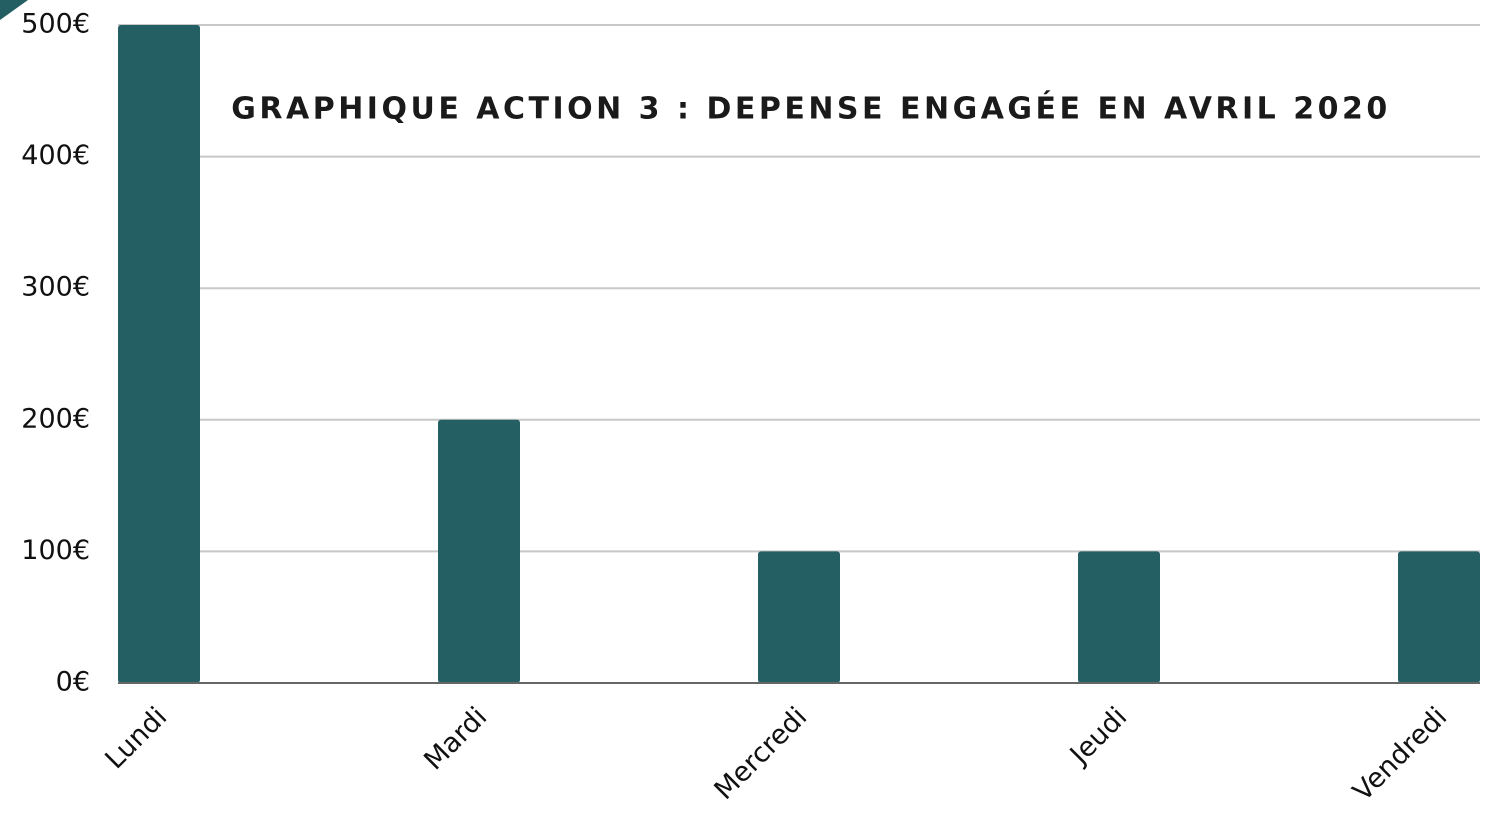 The image size is (1490, 826). I want to click on x-tick-label: Jeudi, so click(1098, 736).